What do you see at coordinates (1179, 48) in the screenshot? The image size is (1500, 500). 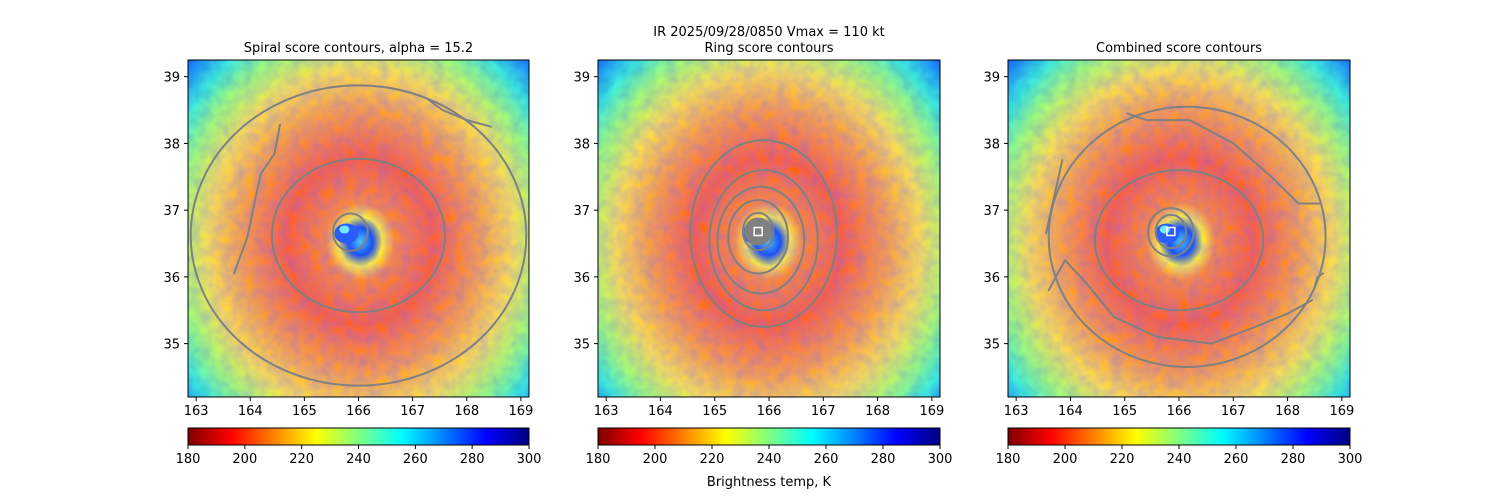 I see `panel-title: Combined score contours` at bounding box center [1179, 48].